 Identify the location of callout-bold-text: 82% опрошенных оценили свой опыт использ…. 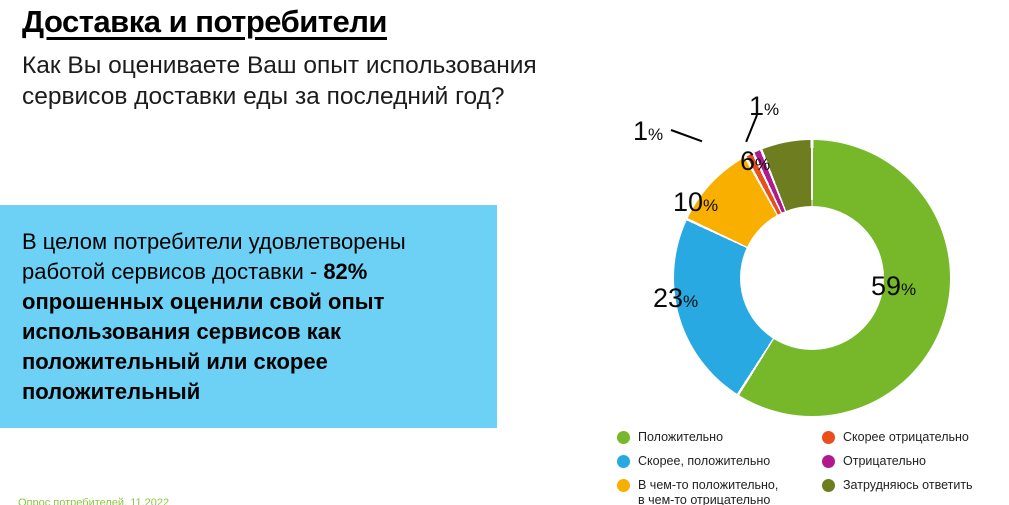
(203, 331).